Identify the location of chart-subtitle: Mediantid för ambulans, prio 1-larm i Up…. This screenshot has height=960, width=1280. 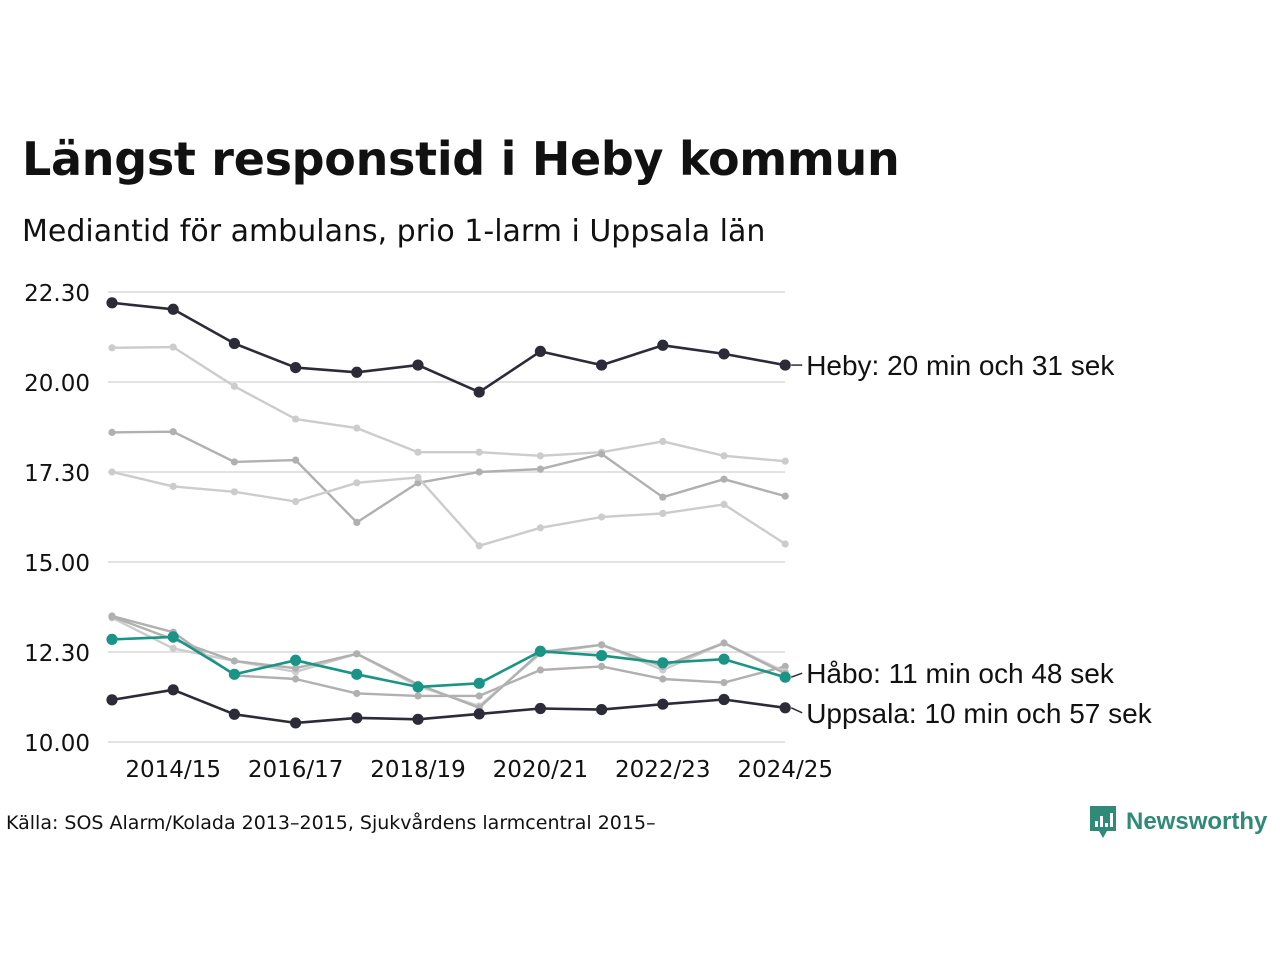
(394, 231).